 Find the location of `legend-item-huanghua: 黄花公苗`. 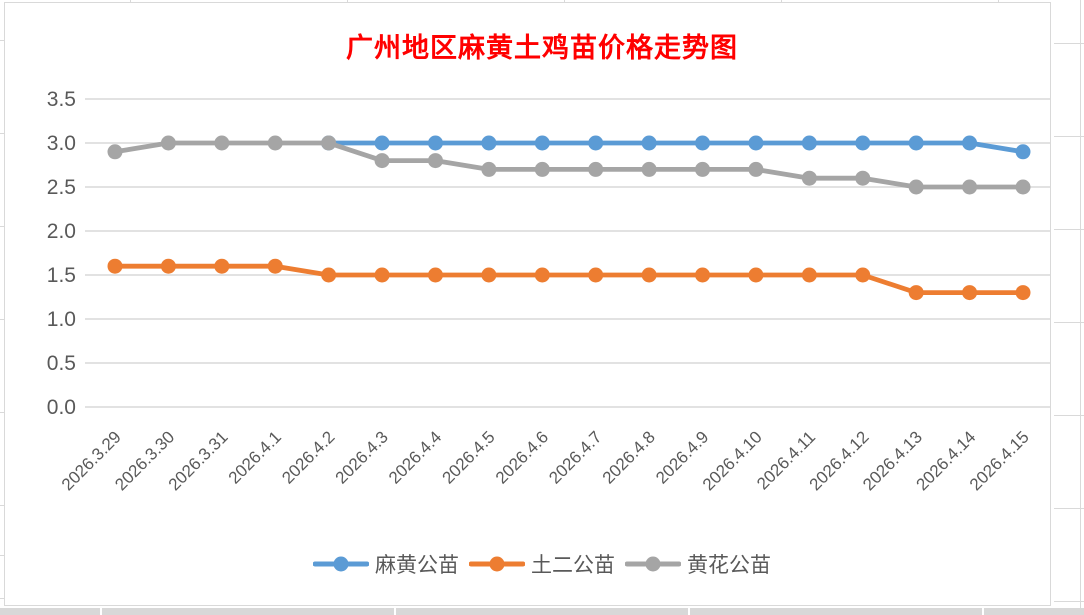

legend-item-huanghua: 黄花公苗 is located at coordinates (698, 564).